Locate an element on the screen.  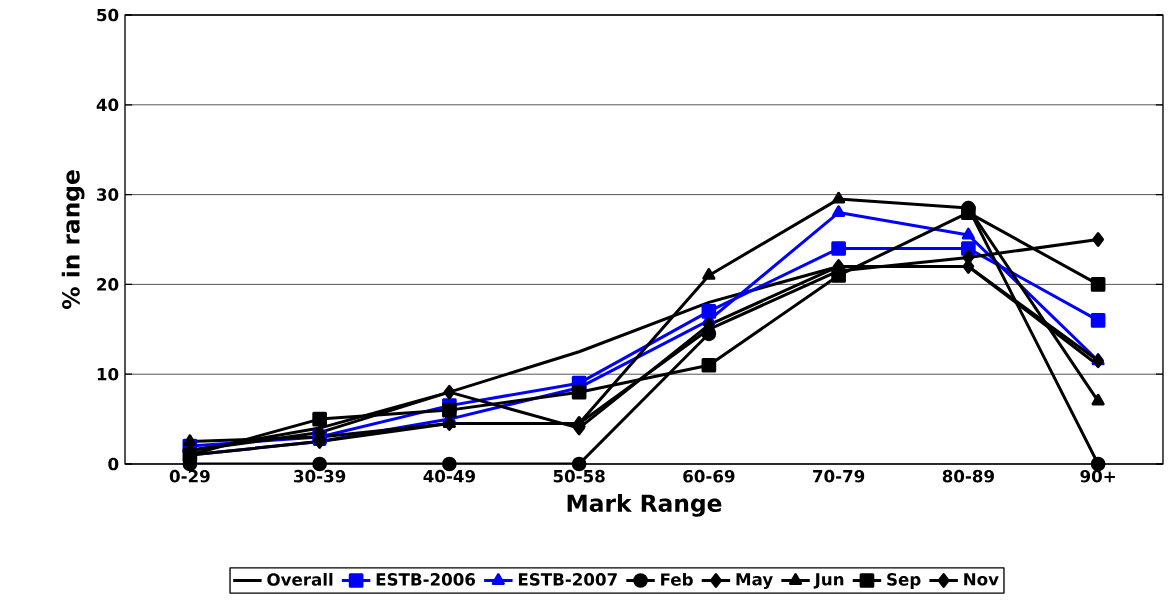
legend-label: ESTB-2006 is located at coordinates (426, 579).